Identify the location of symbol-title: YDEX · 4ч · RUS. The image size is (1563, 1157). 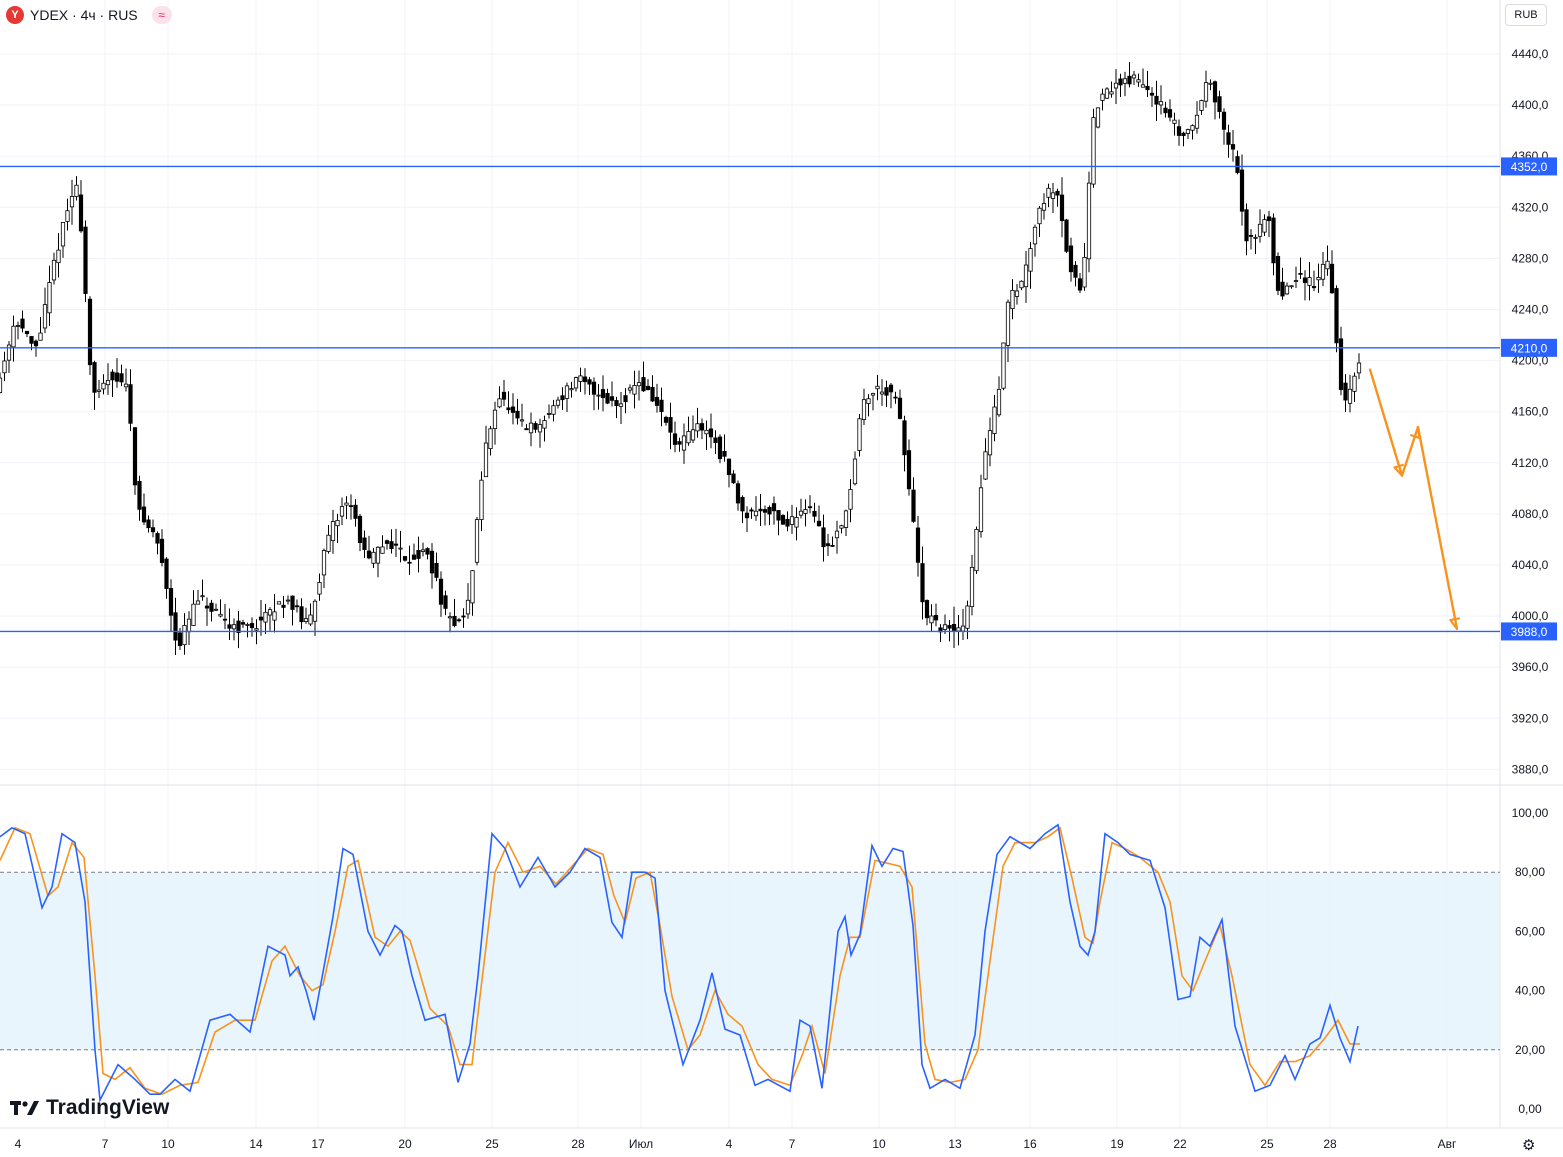
(84, 15).